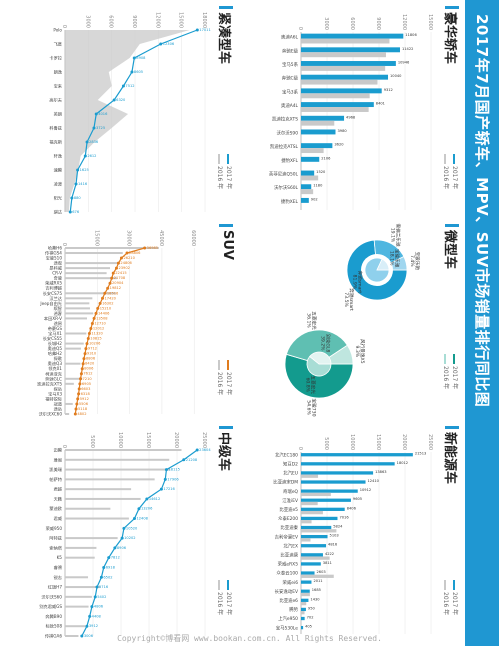 This screenshot has height=646, width=499. What do you see at coordinates (64, 244) in the screenshot?
I see `suv-ytick-label: 0` at bounding box center [64, 244].